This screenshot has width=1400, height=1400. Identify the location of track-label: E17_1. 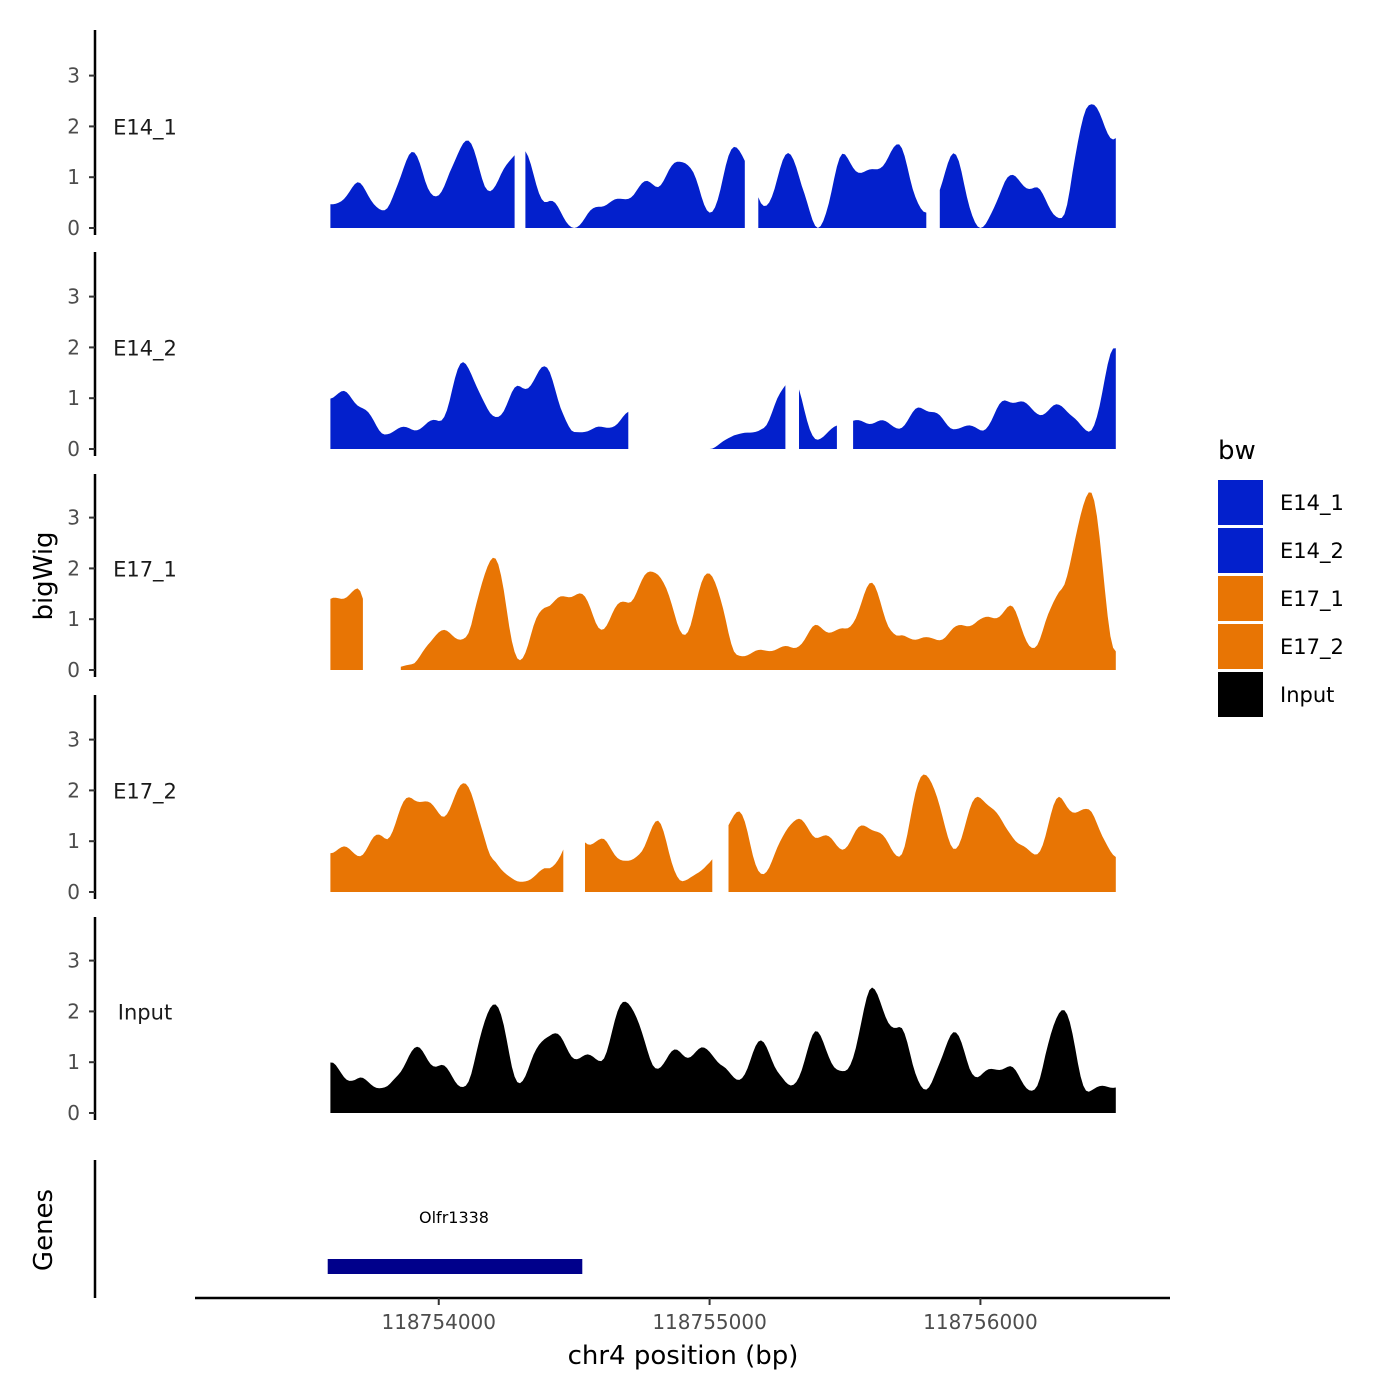
(145, 569).